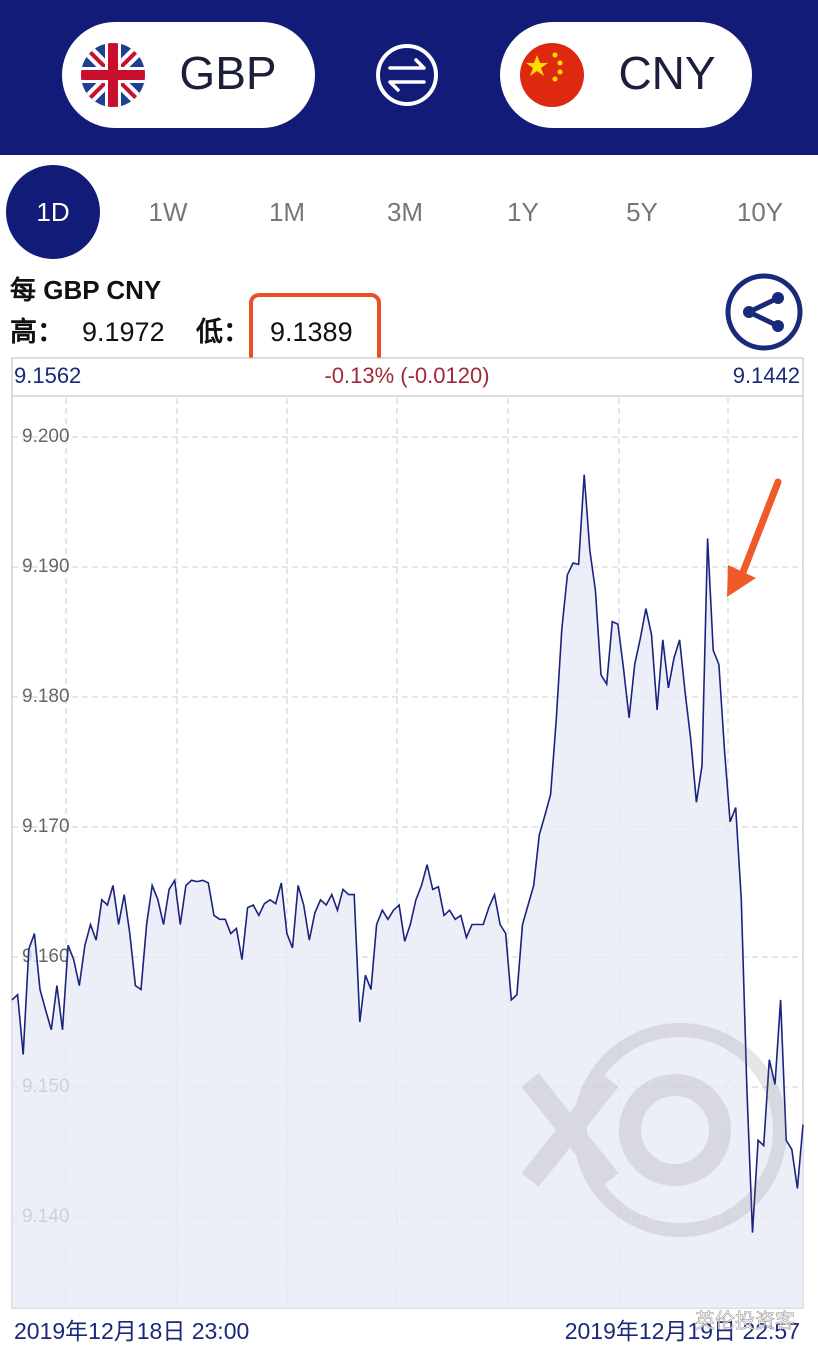  Describe the element at coordinates (168, 212) in the screenshot. I see `period-tab: 1W` at that location.